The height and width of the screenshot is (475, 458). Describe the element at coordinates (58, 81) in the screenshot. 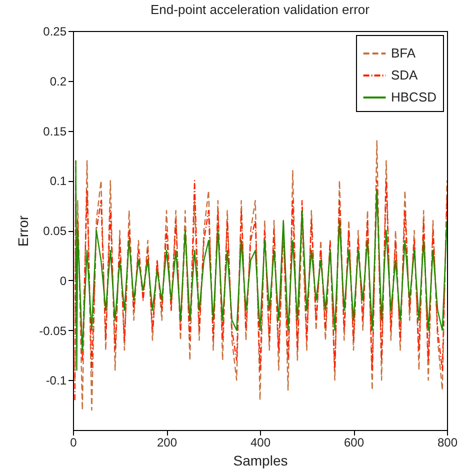

I see `y-tick-label: 0.2` at that location.